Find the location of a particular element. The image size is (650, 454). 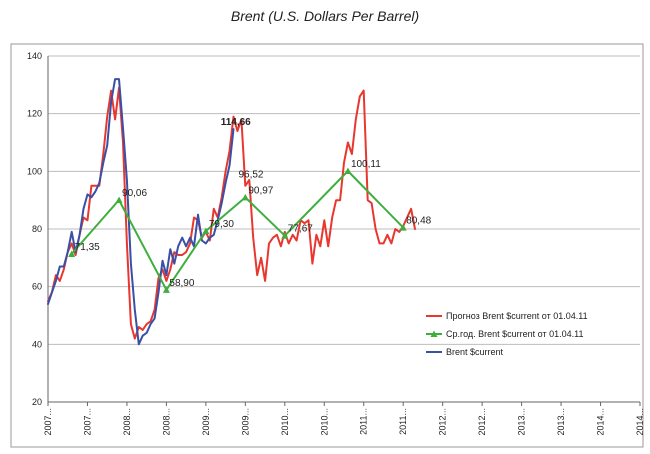

data-label: 90,06 is located at coordinates (134, 193).